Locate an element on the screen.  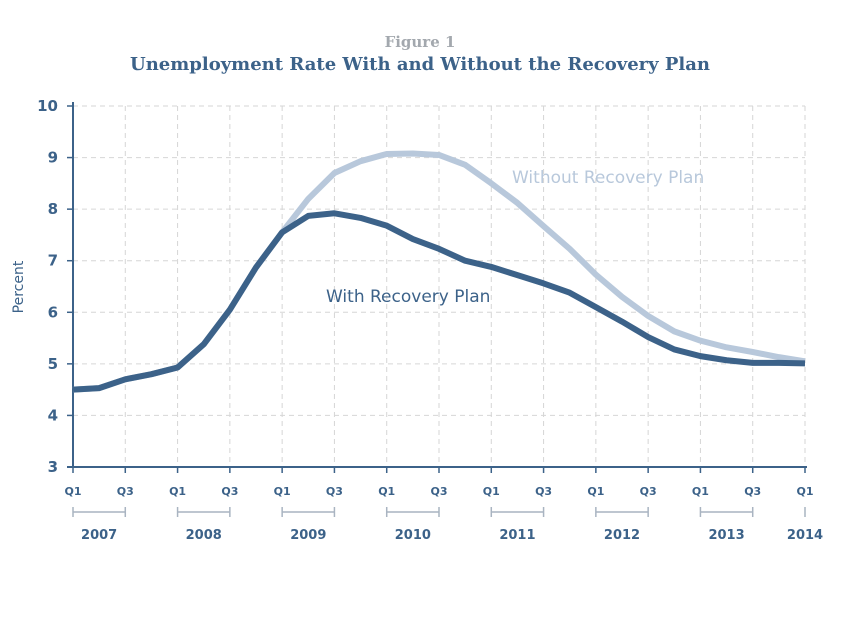
year-label: 2011 is located at coordinates (517, 535).